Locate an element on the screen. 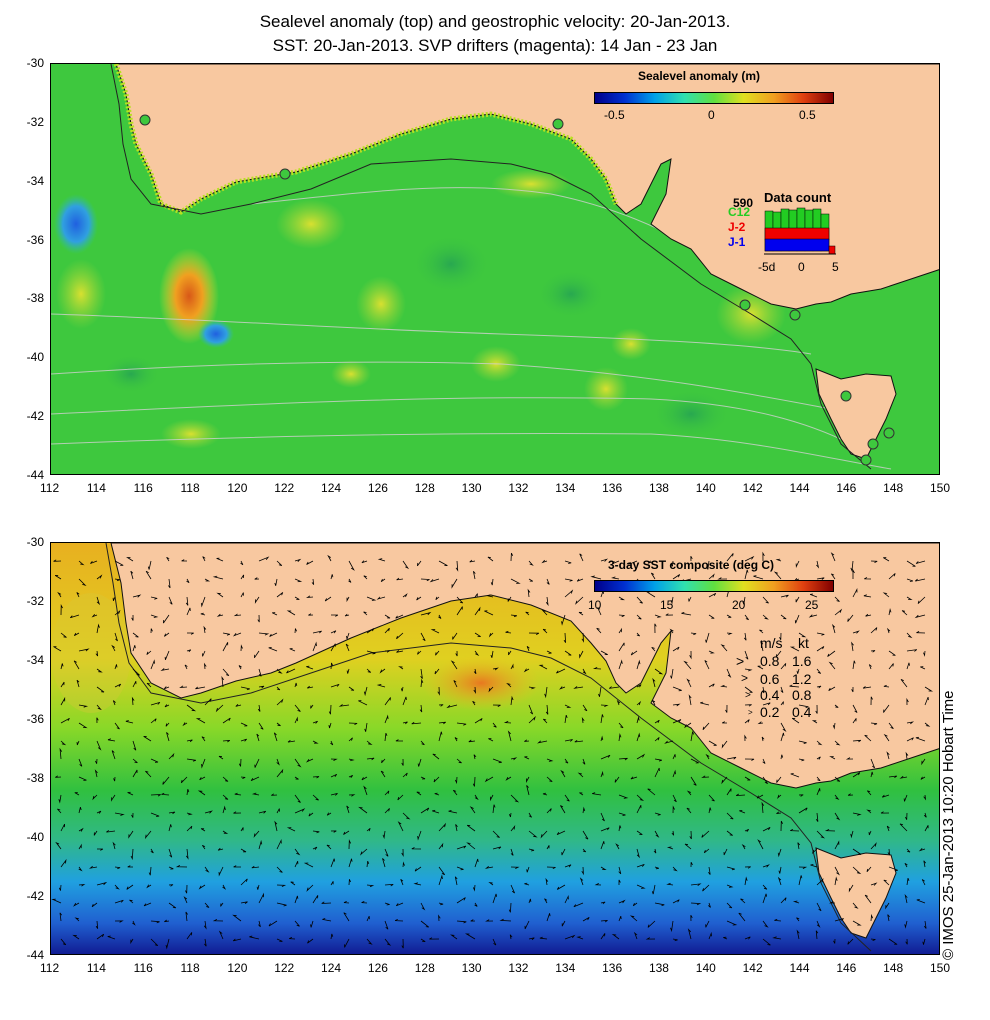  data-count-series-j1: J-1 is located at coordinates (737, 242).